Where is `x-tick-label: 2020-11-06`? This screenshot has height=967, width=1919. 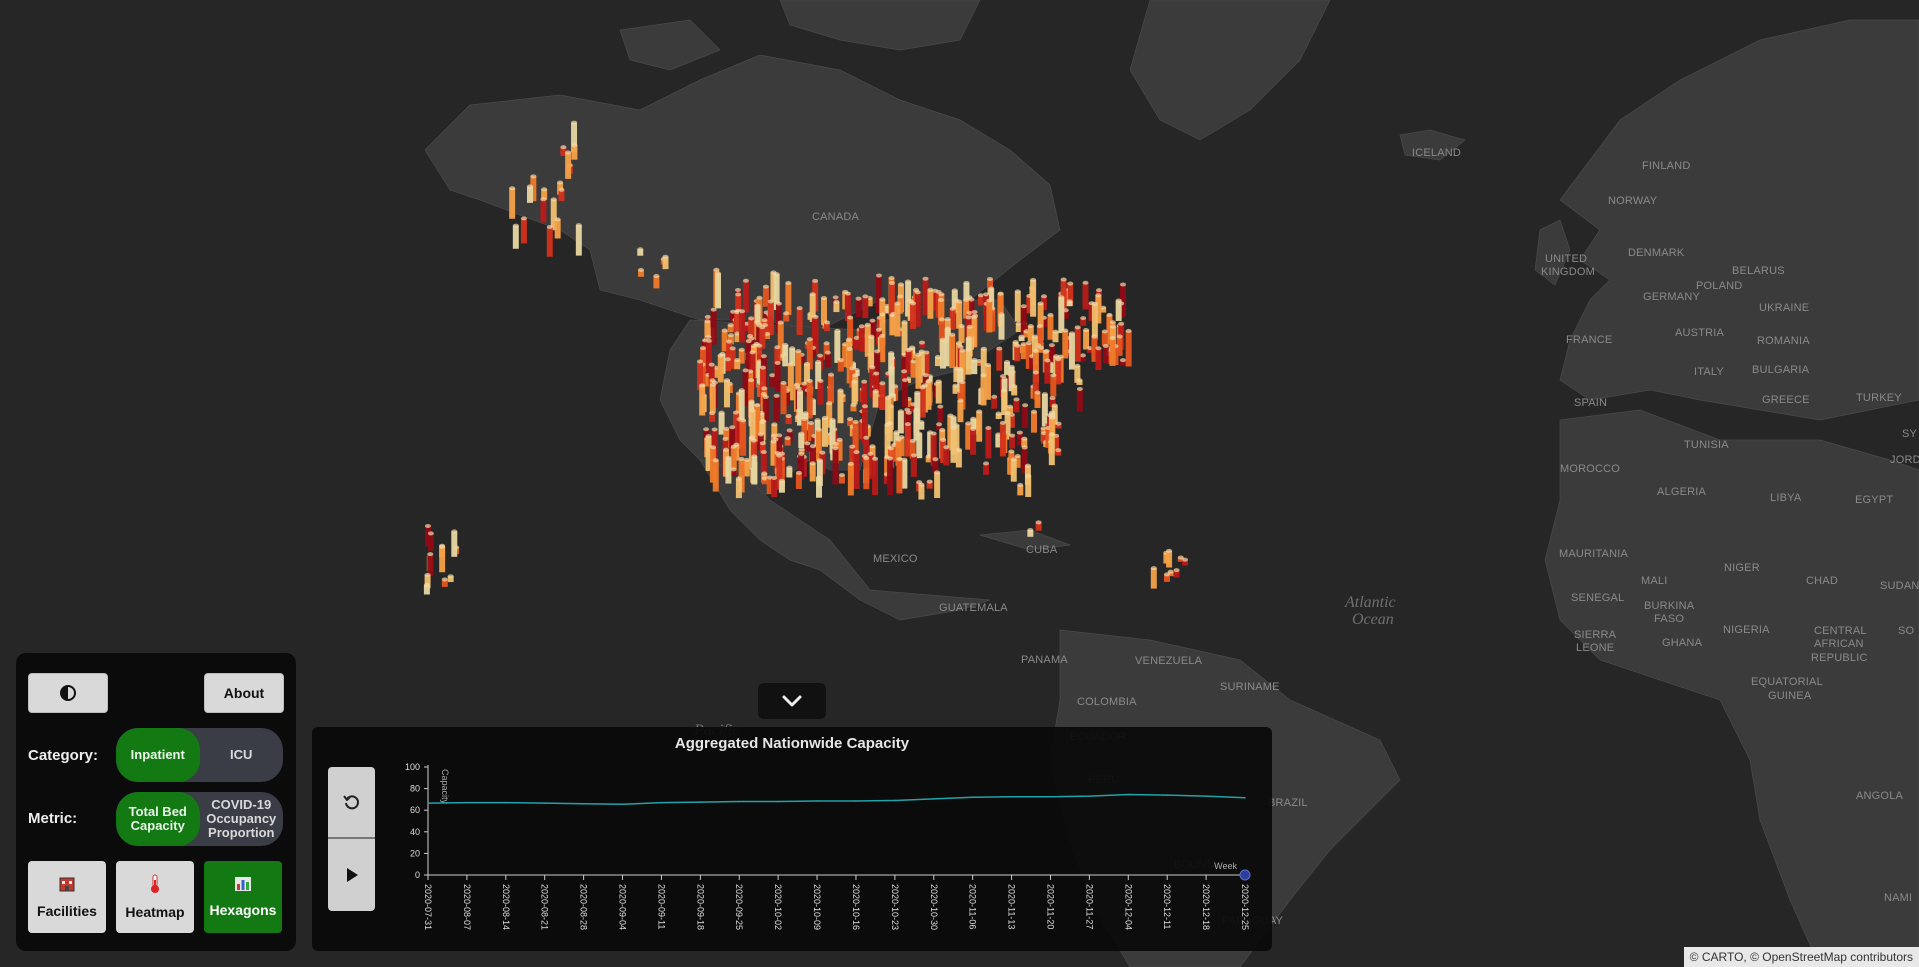
x-tick-label: 2020-11-06 is located at coordinates (973, 906).